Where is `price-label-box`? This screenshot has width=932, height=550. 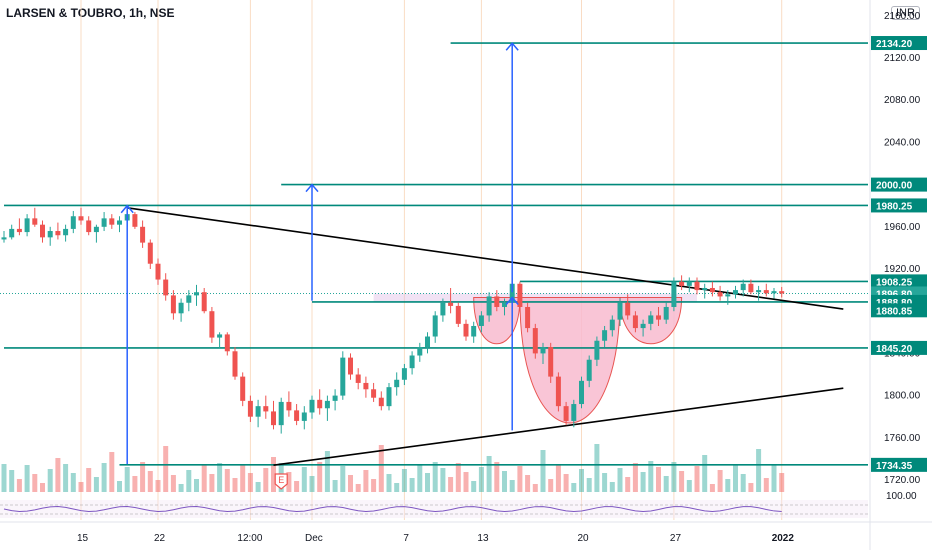
price-label-box is located at coordinates (899, 43).